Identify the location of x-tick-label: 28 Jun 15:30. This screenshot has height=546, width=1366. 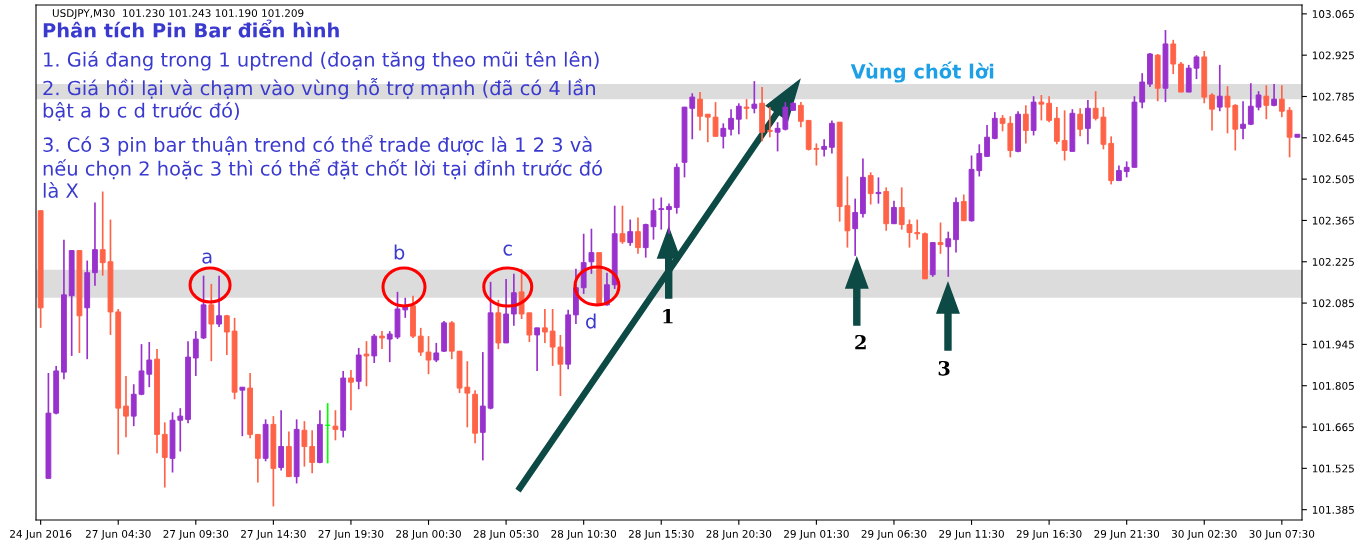
(661, 534).